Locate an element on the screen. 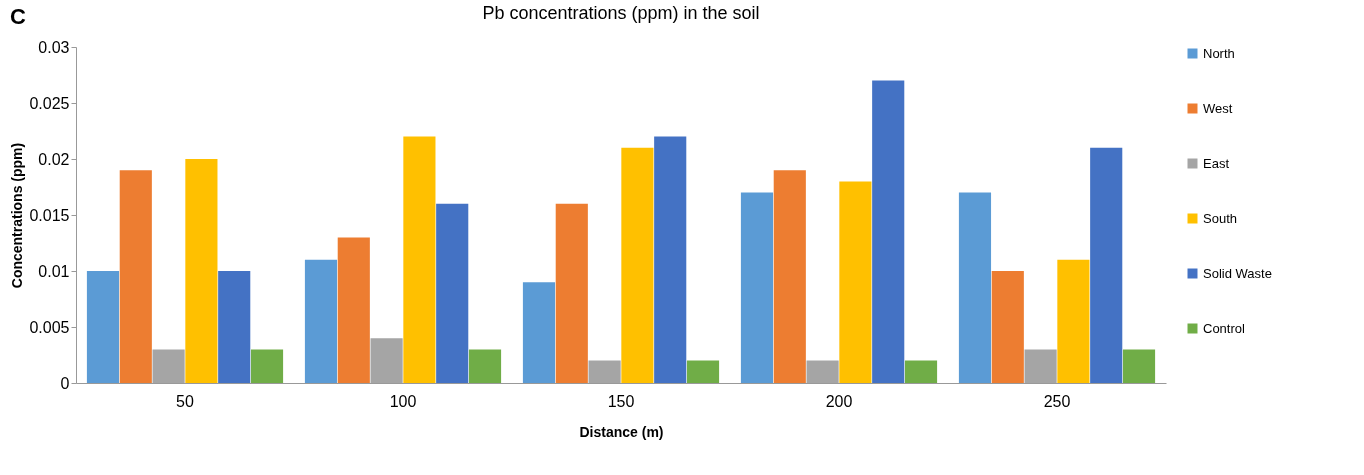  legend-label: West is located at coordinates (1218, 108).